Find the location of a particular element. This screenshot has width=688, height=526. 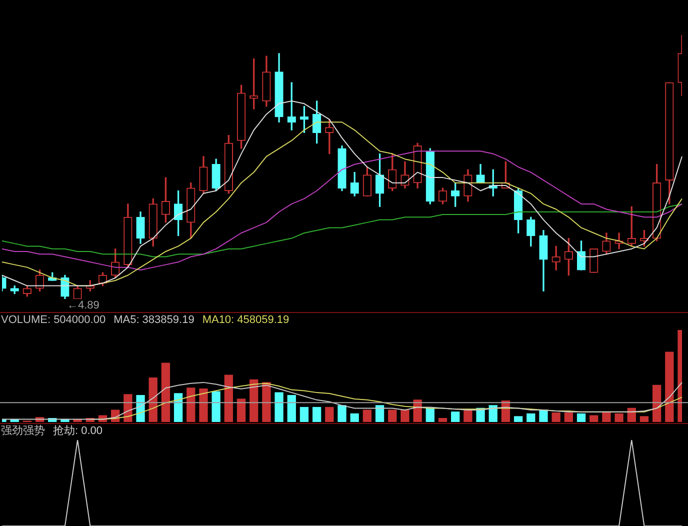

chart-title: 强劲强势 is located at coordinates (23, 431).